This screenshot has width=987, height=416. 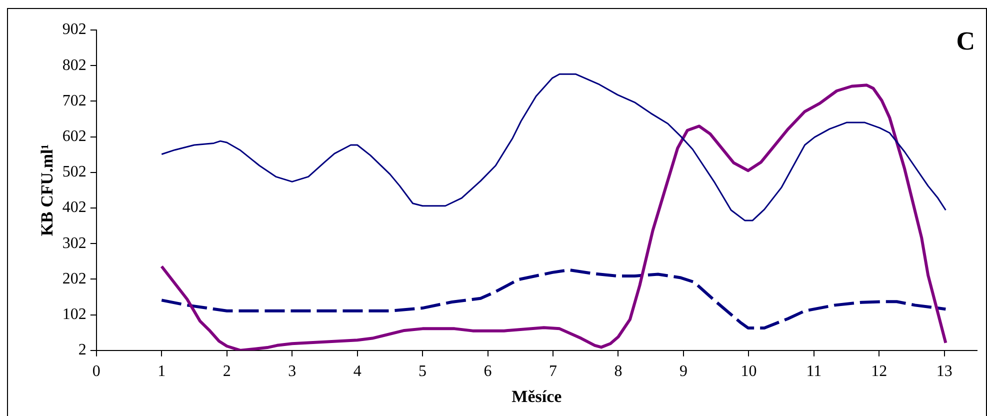 What do you see at coordinates (82, 350) in the screenshot?
I see `y-tick-label: 2` at bounding box center [82, 350].